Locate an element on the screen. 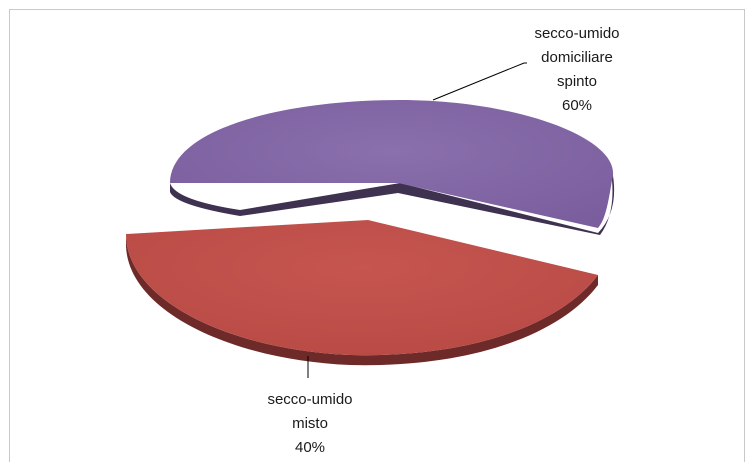 The image size is (755, 462). slice-label-0-percent: 60% is located at coordinates (577, 105).